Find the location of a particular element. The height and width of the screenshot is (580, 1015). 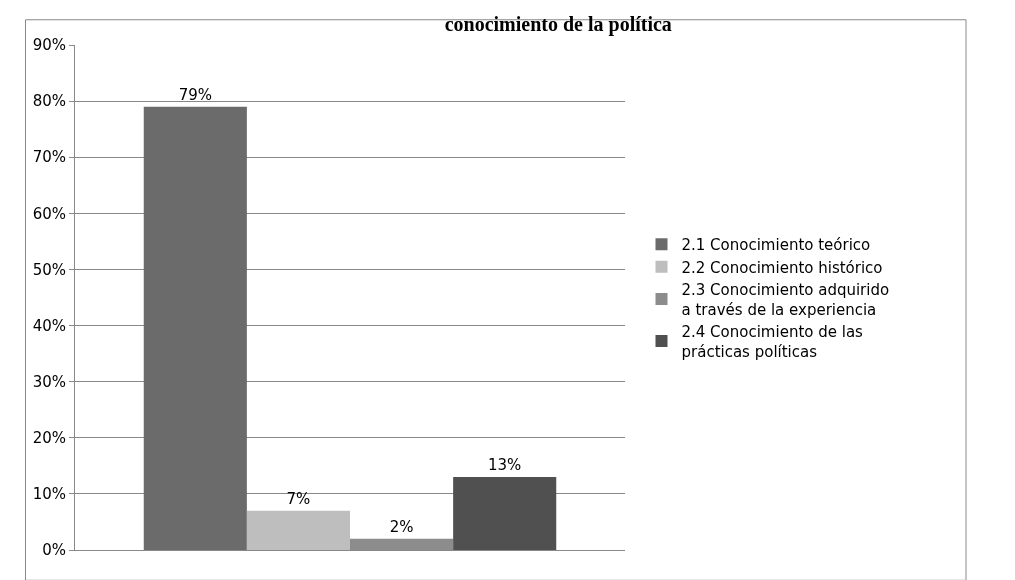

y-tick-label: 30% is located at coordinates (49, 381).